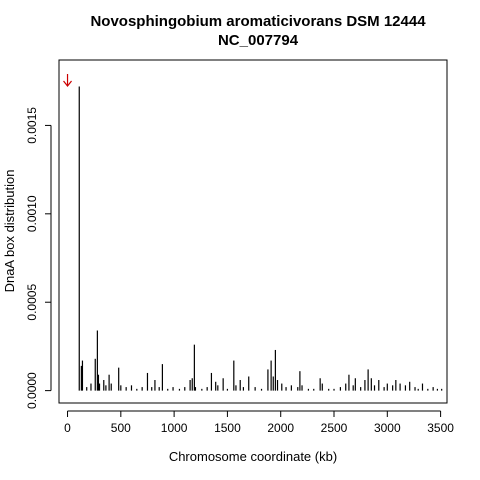 The image size is (480, 480). Describe the element at coordinates (440, 428) in the screenshot. I see `x-tick-label: 3500` at that location.